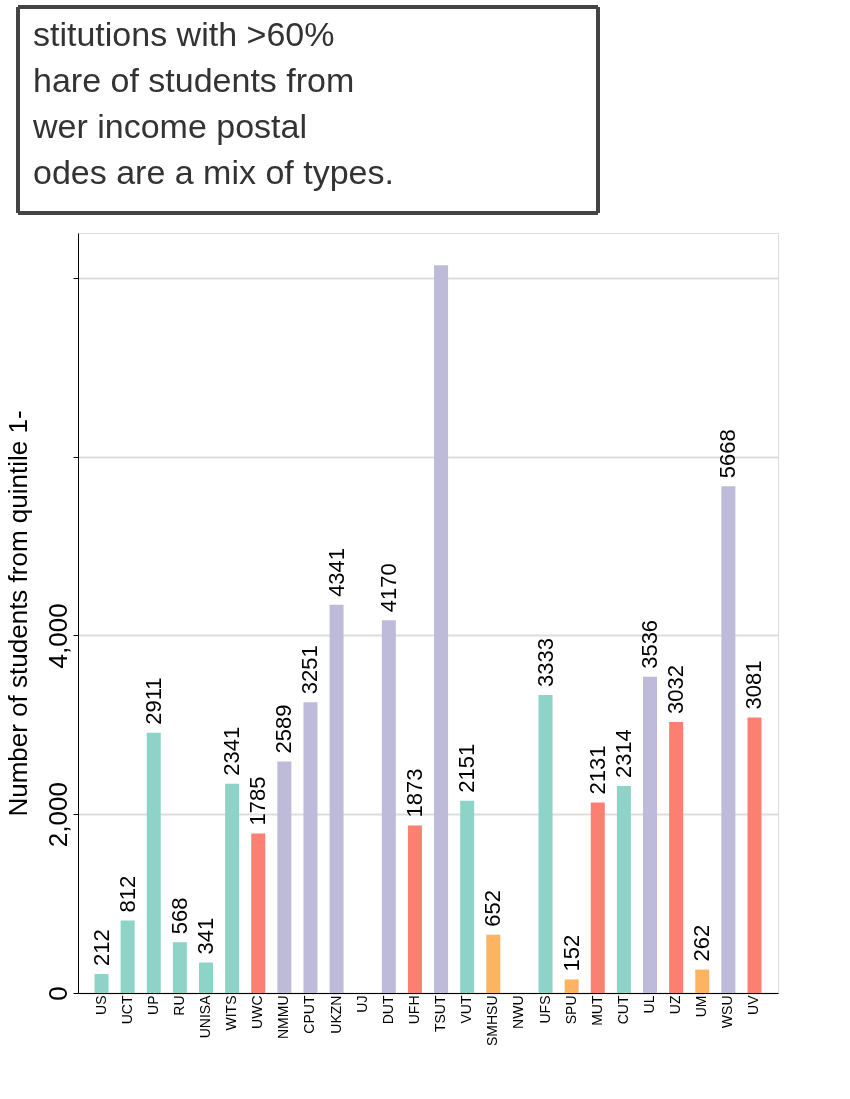  What do you see at coordinates (467, 768) in the screenshot?
I see `data-label: 2151` at bounding box center [467, 768].